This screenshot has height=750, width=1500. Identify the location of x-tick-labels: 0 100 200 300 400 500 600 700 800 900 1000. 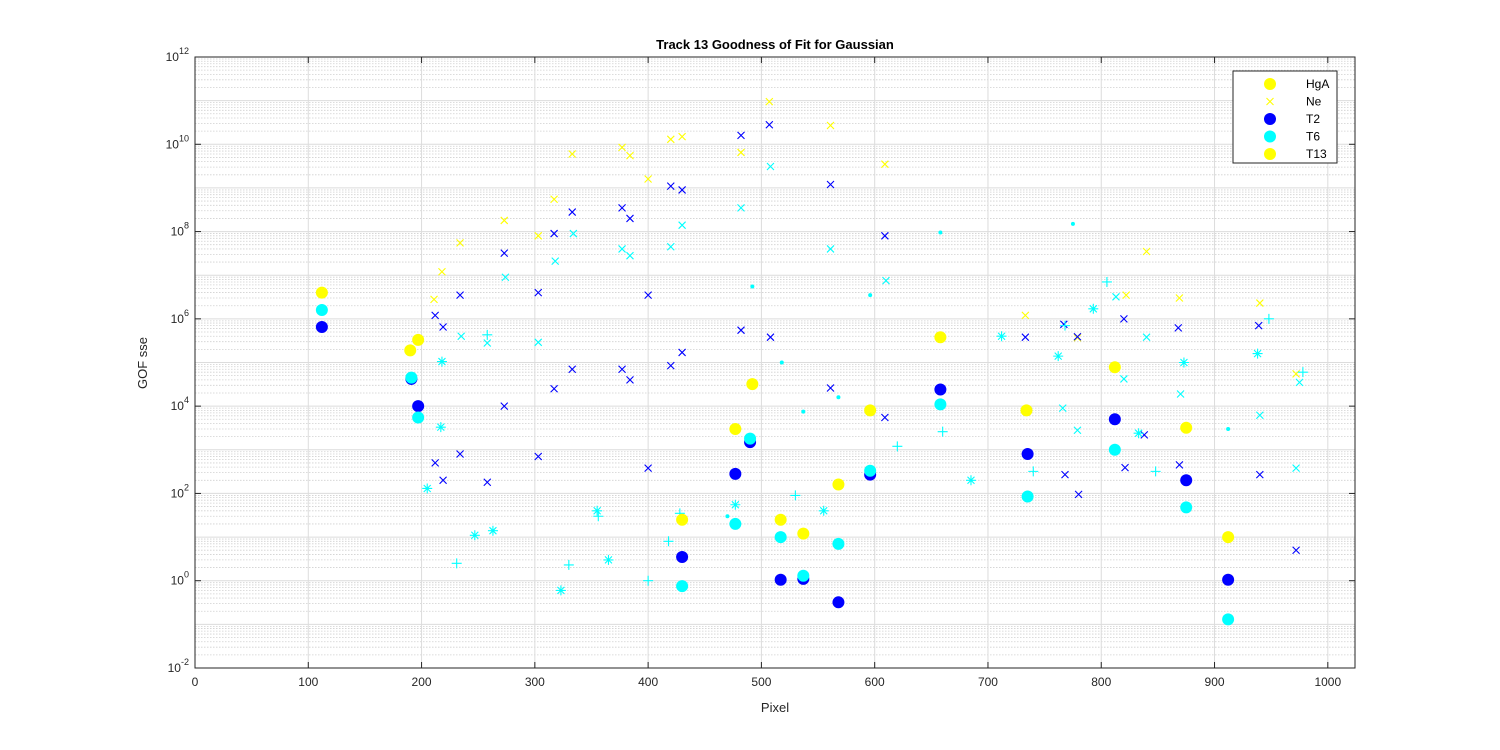
(767, 682).